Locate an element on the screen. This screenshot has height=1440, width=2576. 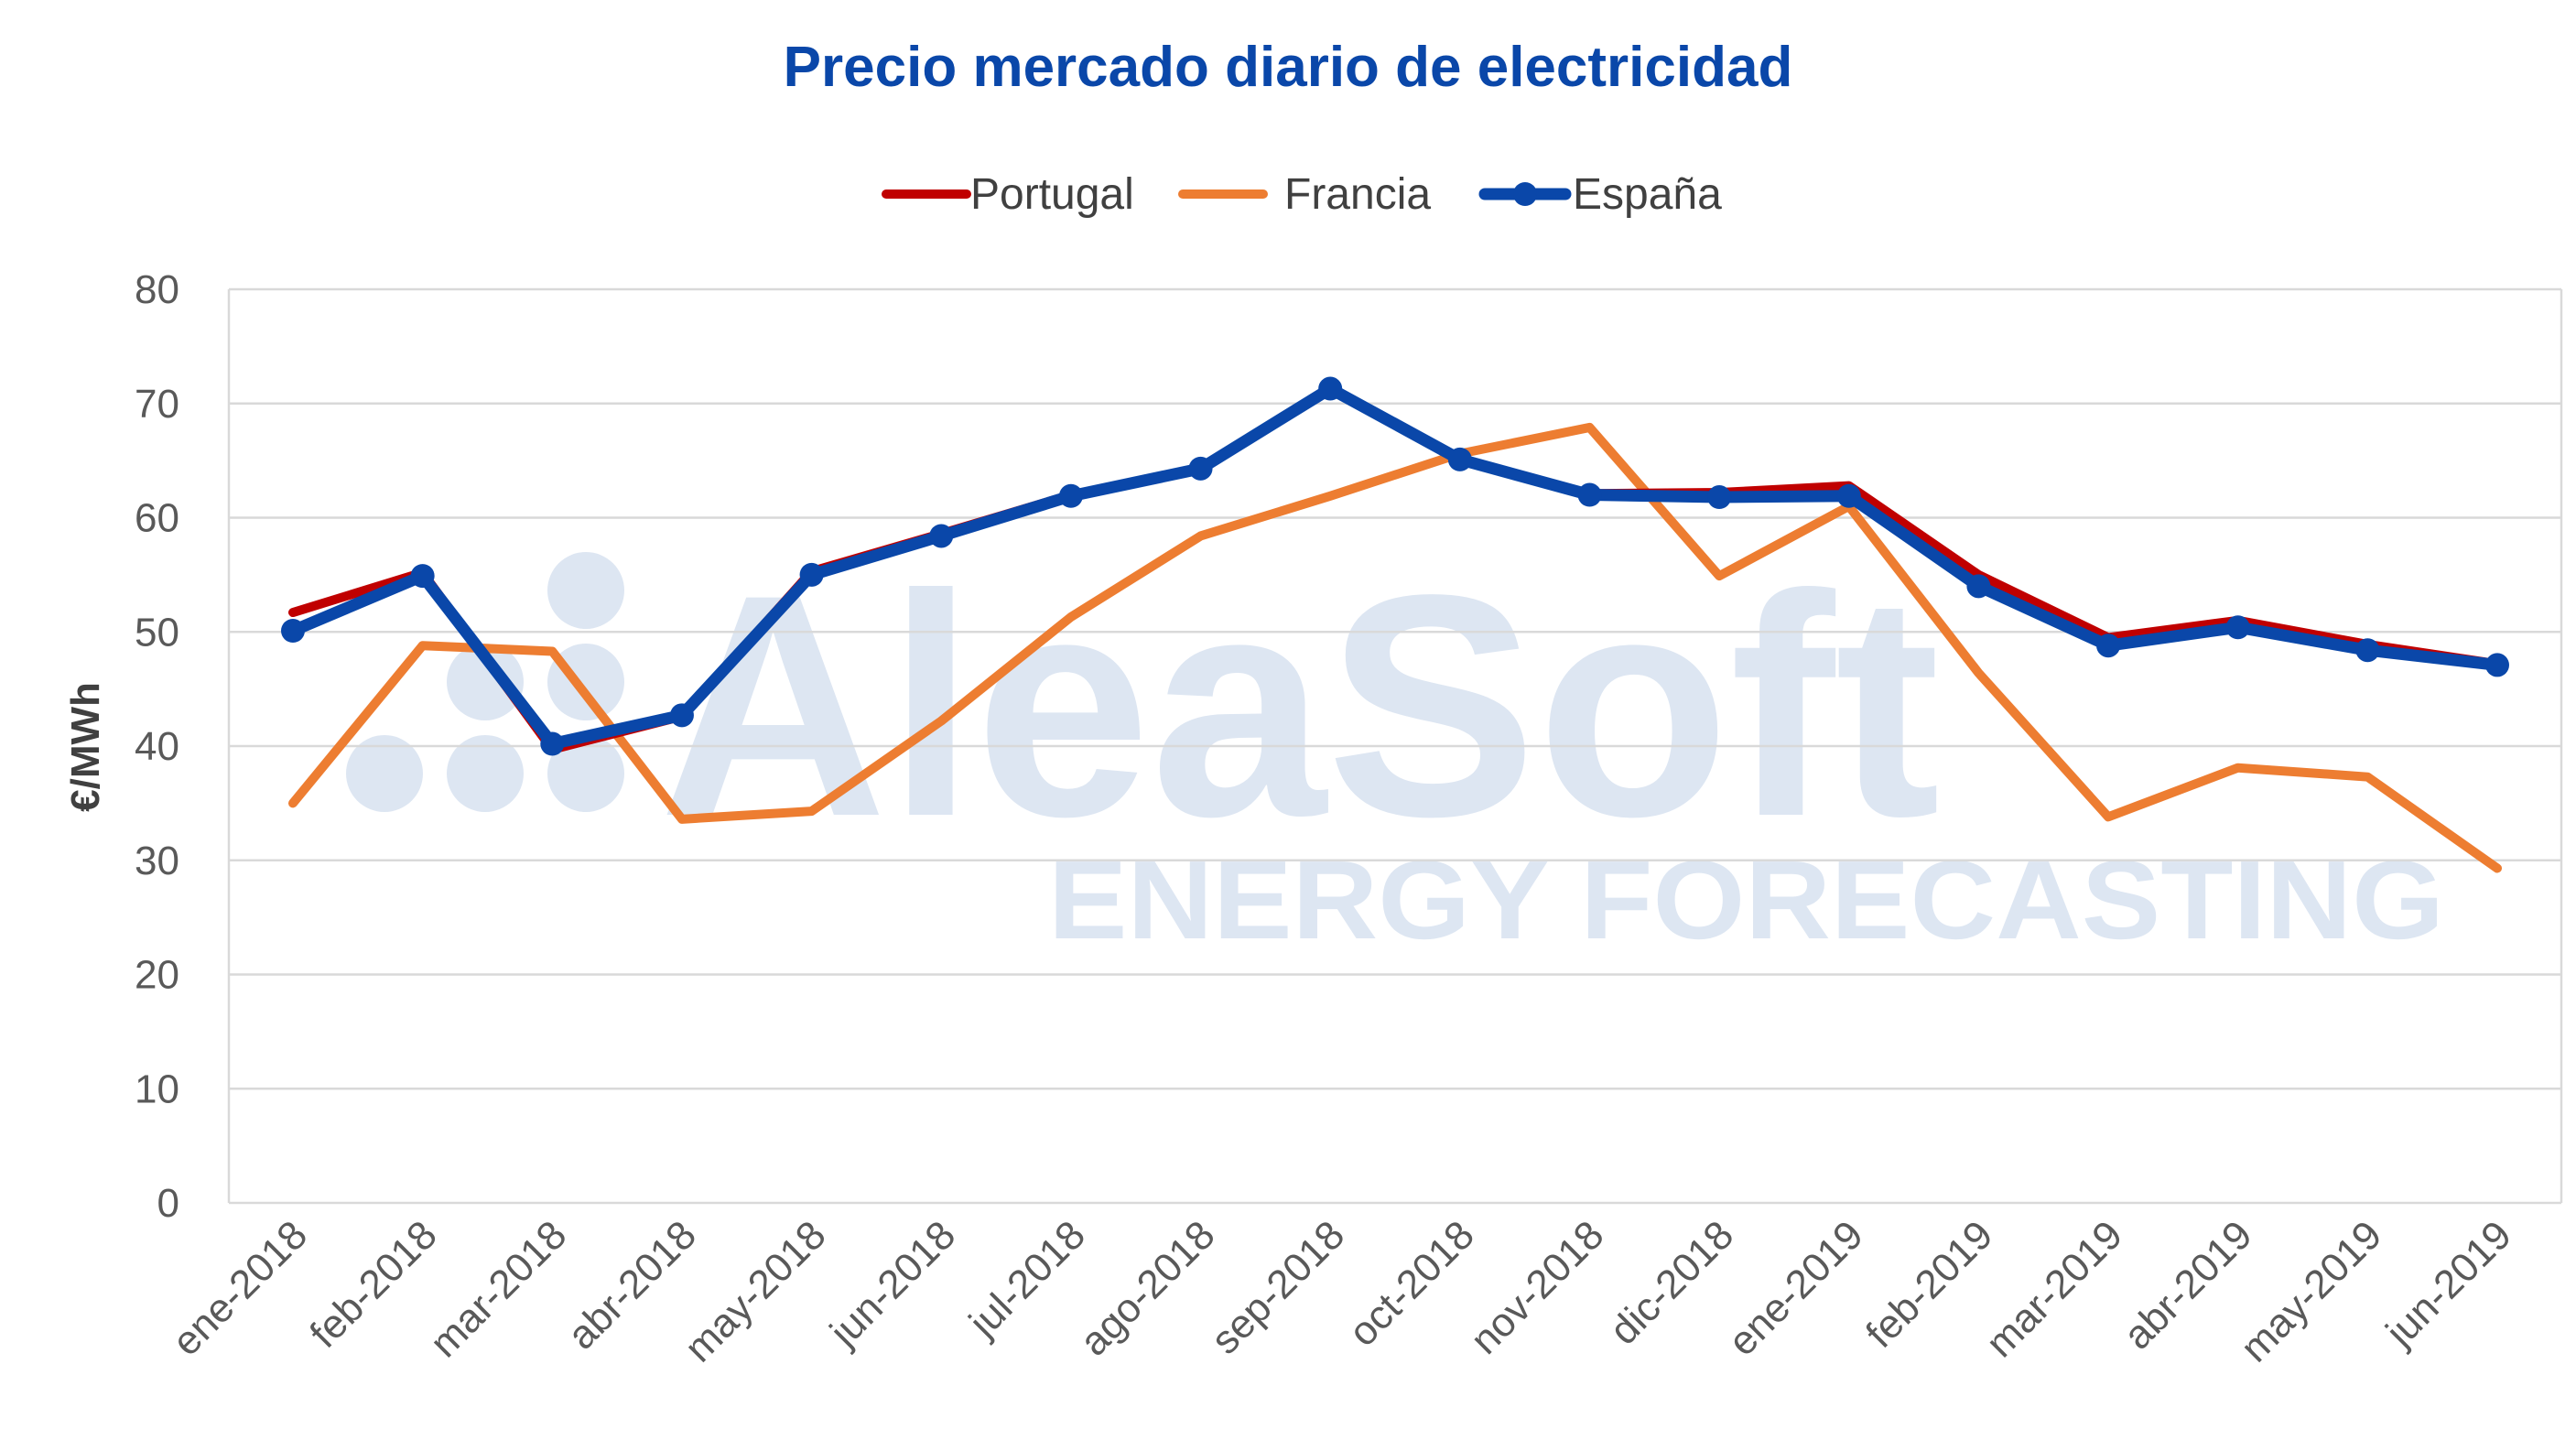
x-tick-label: ago-2018 is located at coordinates (1147, 1288).